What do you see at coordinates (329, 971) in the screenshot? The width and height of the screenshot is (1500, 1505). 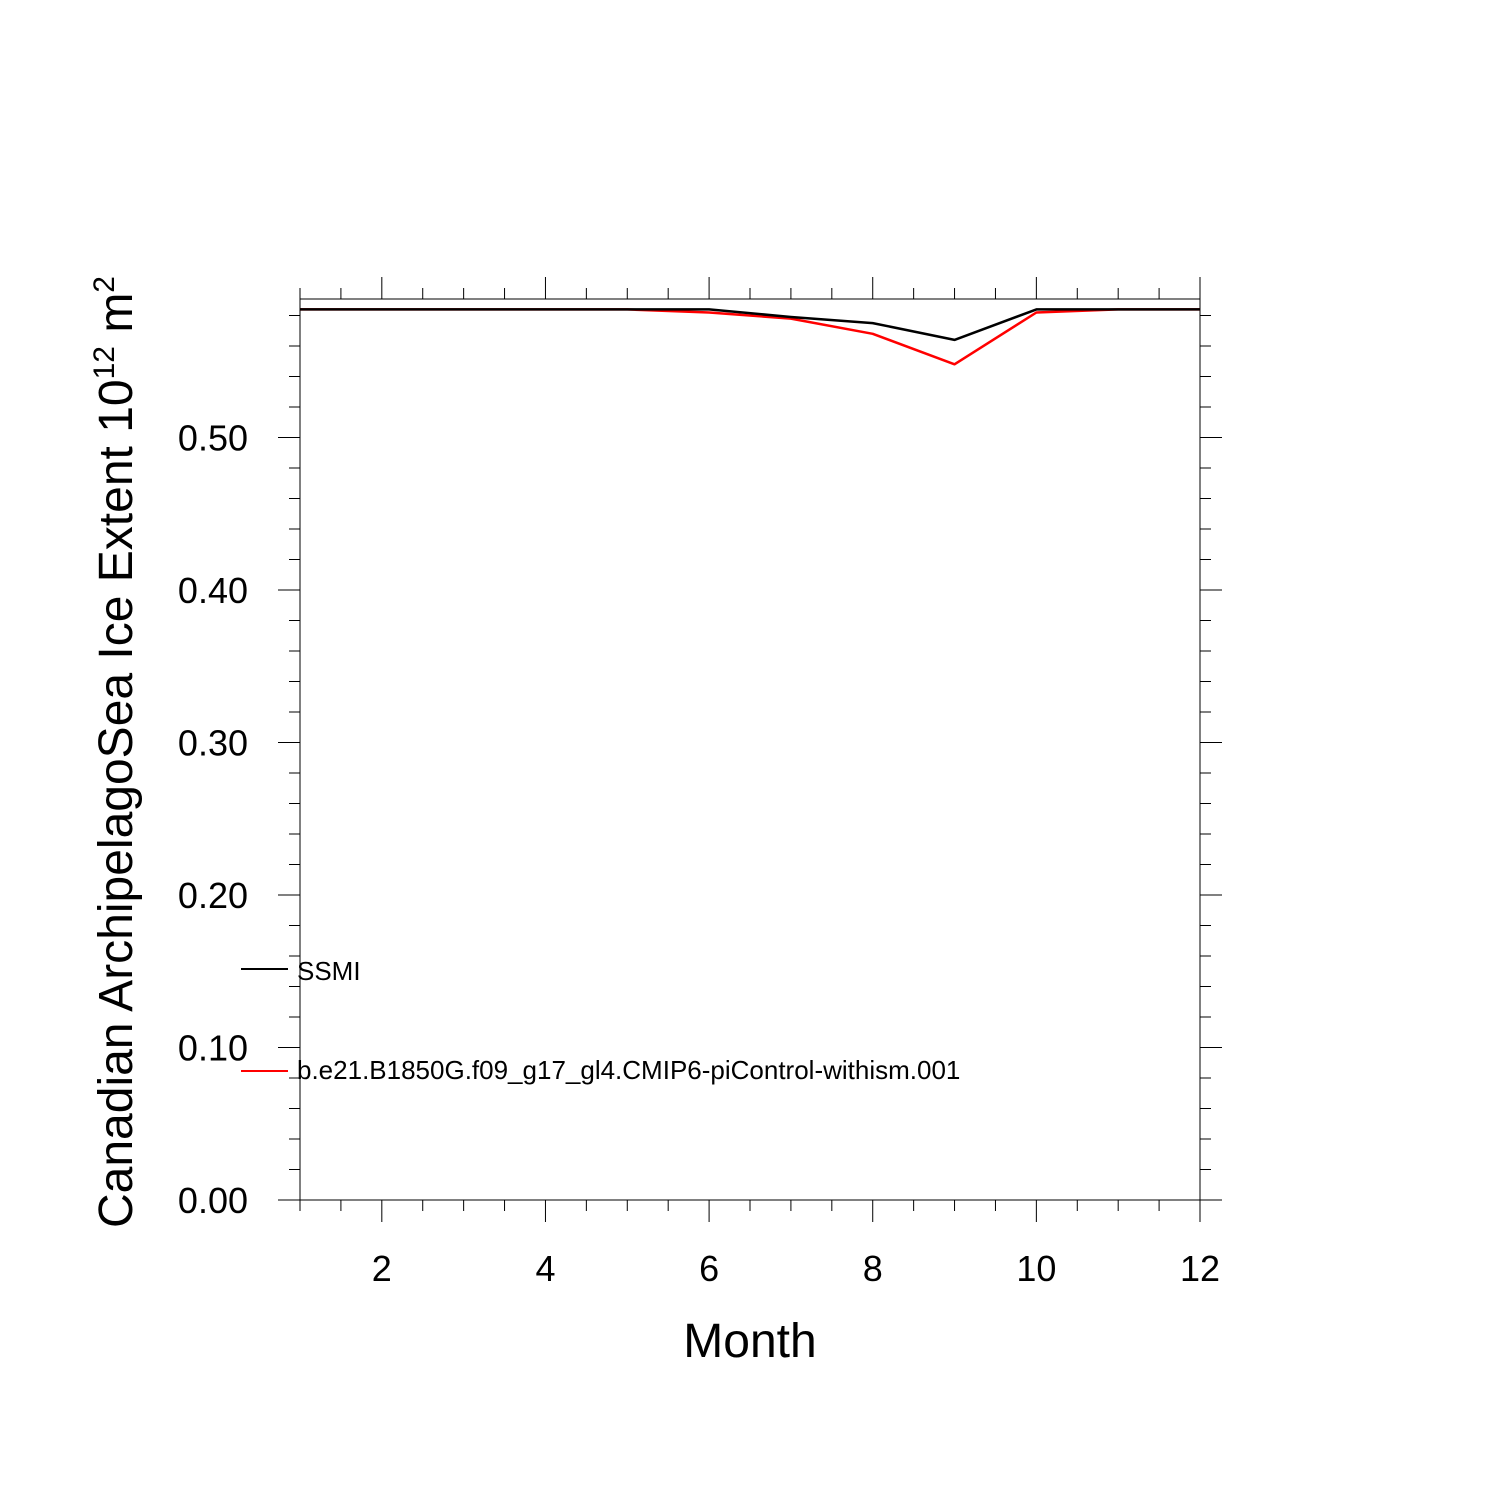 I see `legend-label-ssmi: SSMI` at bounding box center [329, 971].